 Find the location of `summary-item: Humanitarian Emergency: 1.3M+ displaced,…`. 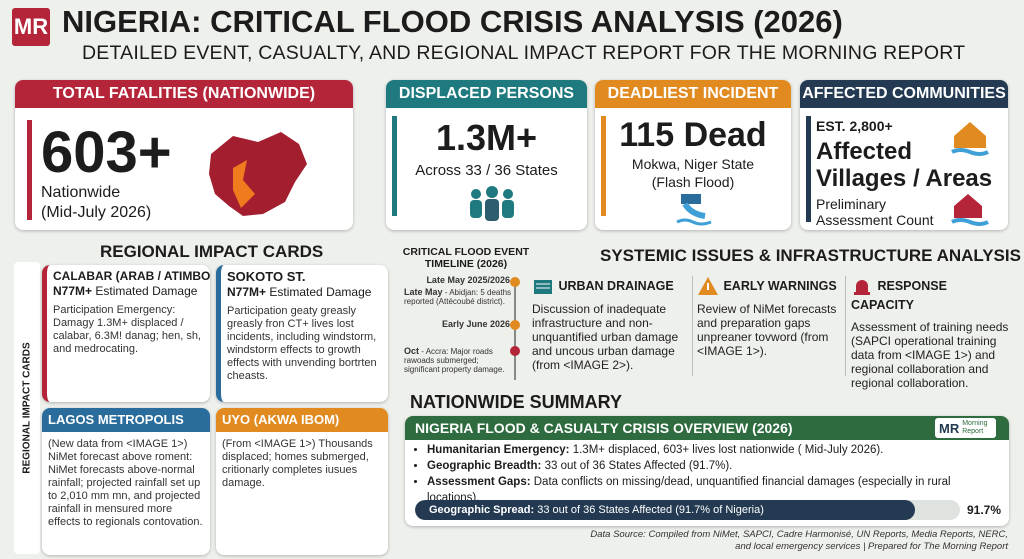

summary-item: Humanitarian Emergency: 1.3M+ displaced,… is located at coordinates (716, 450).